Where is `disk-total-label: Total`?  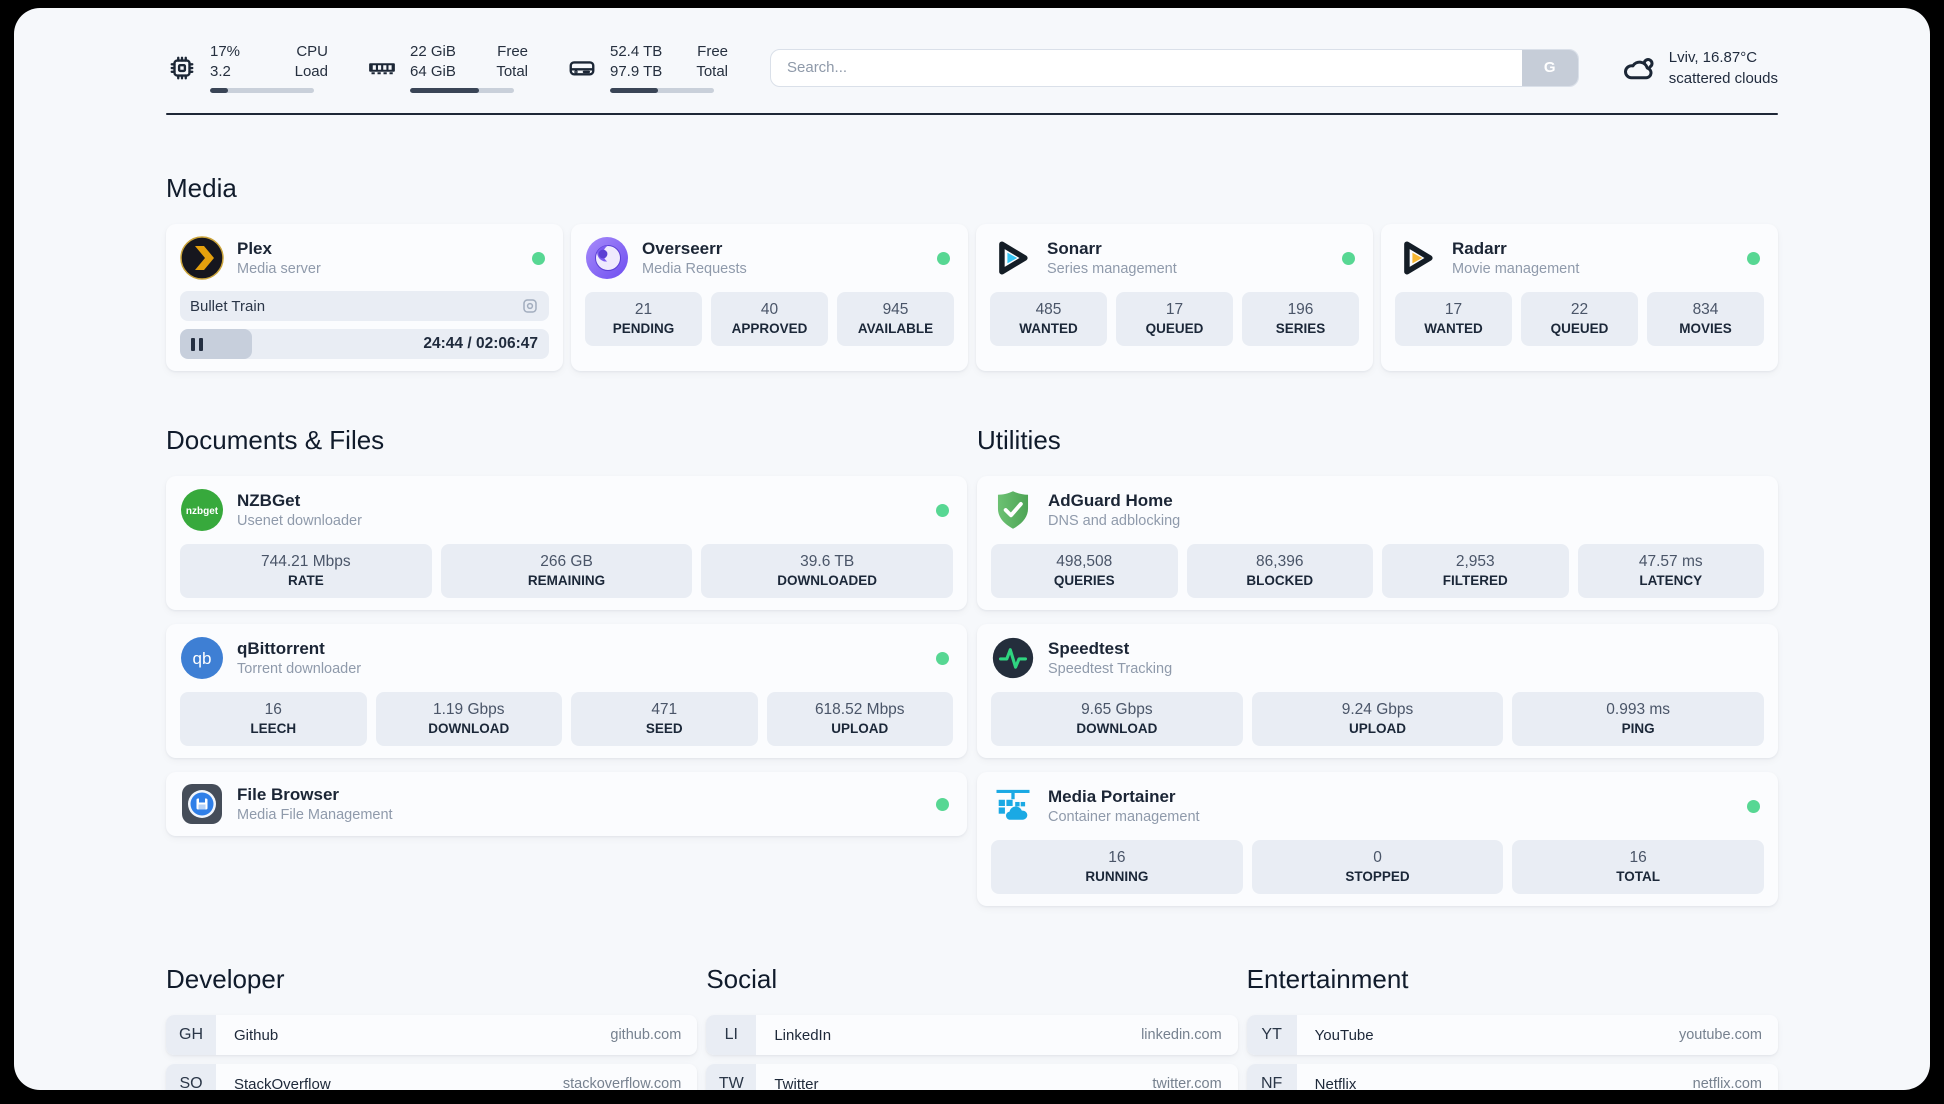
disk-total-label: Total is located at coordinates (712, 71).